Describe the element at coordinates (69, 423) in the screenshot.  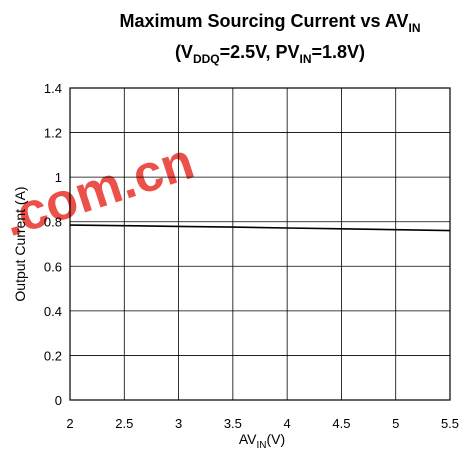
I see `x-tick-label: 2` at that location.